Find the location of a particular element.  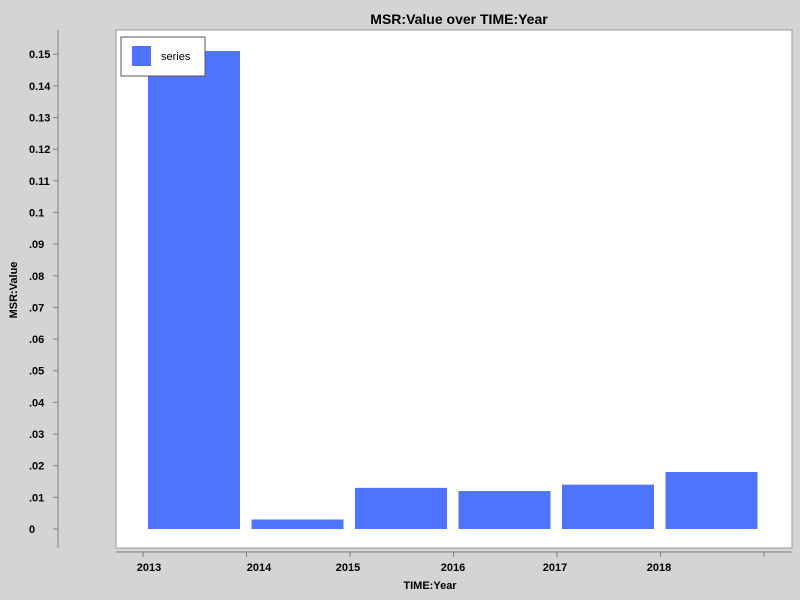

x-tick-label: 2014 is located at coordinates (259, 568).